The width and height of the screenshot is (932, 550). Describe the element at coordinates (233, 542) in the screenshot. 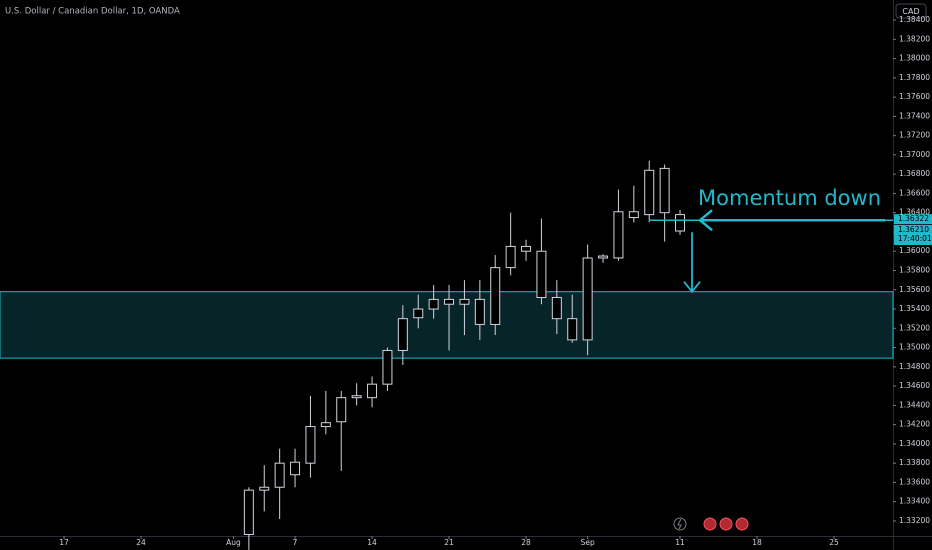

I see `x-tick-label: Aug` at that location.